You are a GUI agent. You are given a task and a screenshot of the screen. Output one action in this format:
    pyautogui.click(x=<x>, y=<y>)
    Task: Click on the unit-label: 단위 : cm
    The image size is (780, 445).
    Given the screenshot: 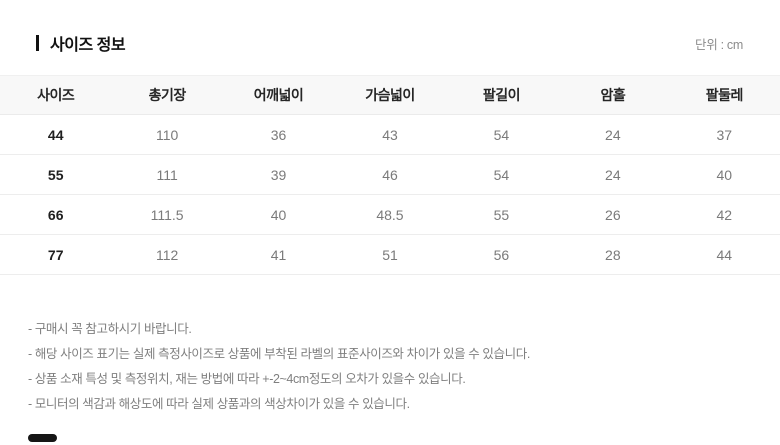 What is the action you would take?
    pyautogui.click(x=719, y=44)
    